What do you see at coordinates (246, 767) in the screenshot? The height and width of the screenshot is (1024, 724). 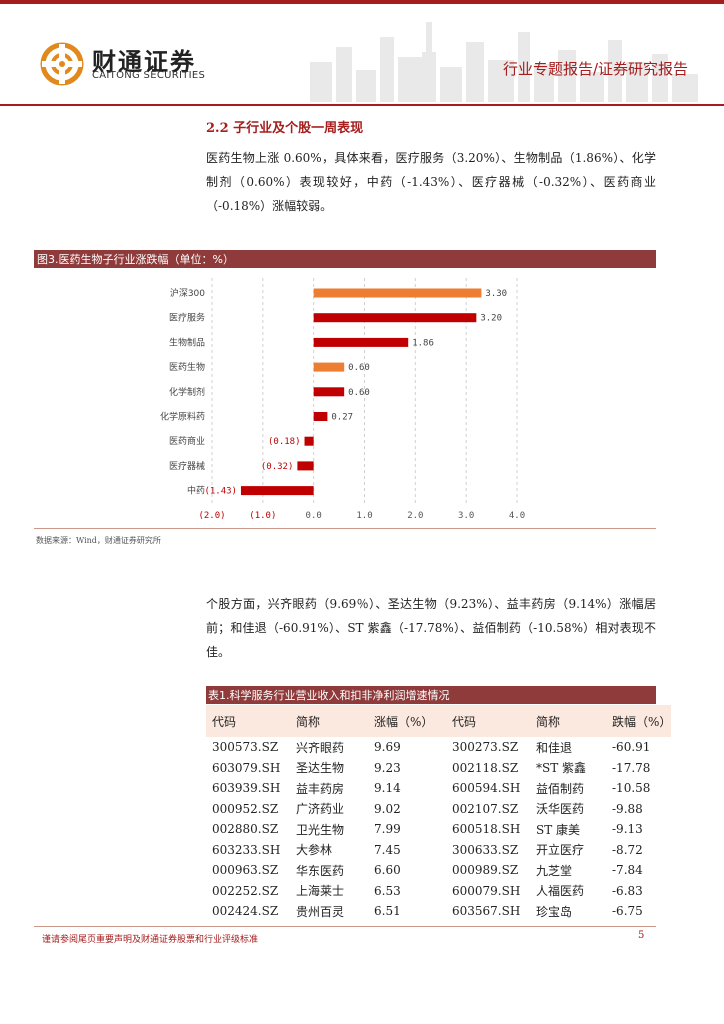 I see `cell-code-gain: 603079.SH` at bounding box center [246, 767].